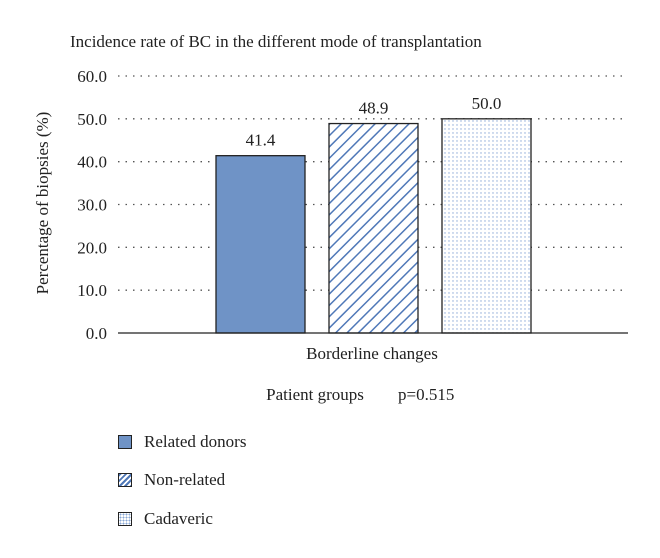 The height and width of the screenshot is (558, 660). Describe the element at coordinates (185, 479) in the screenshot. I see `legend-label-non-related: Non-related` at that location.